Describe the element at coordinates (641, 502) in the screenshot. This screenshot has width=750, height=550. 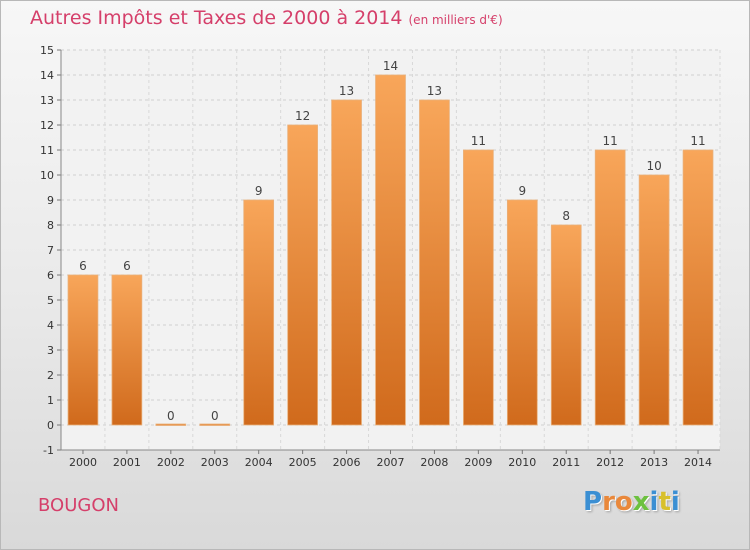
I see `logo-letter: x` at that location.